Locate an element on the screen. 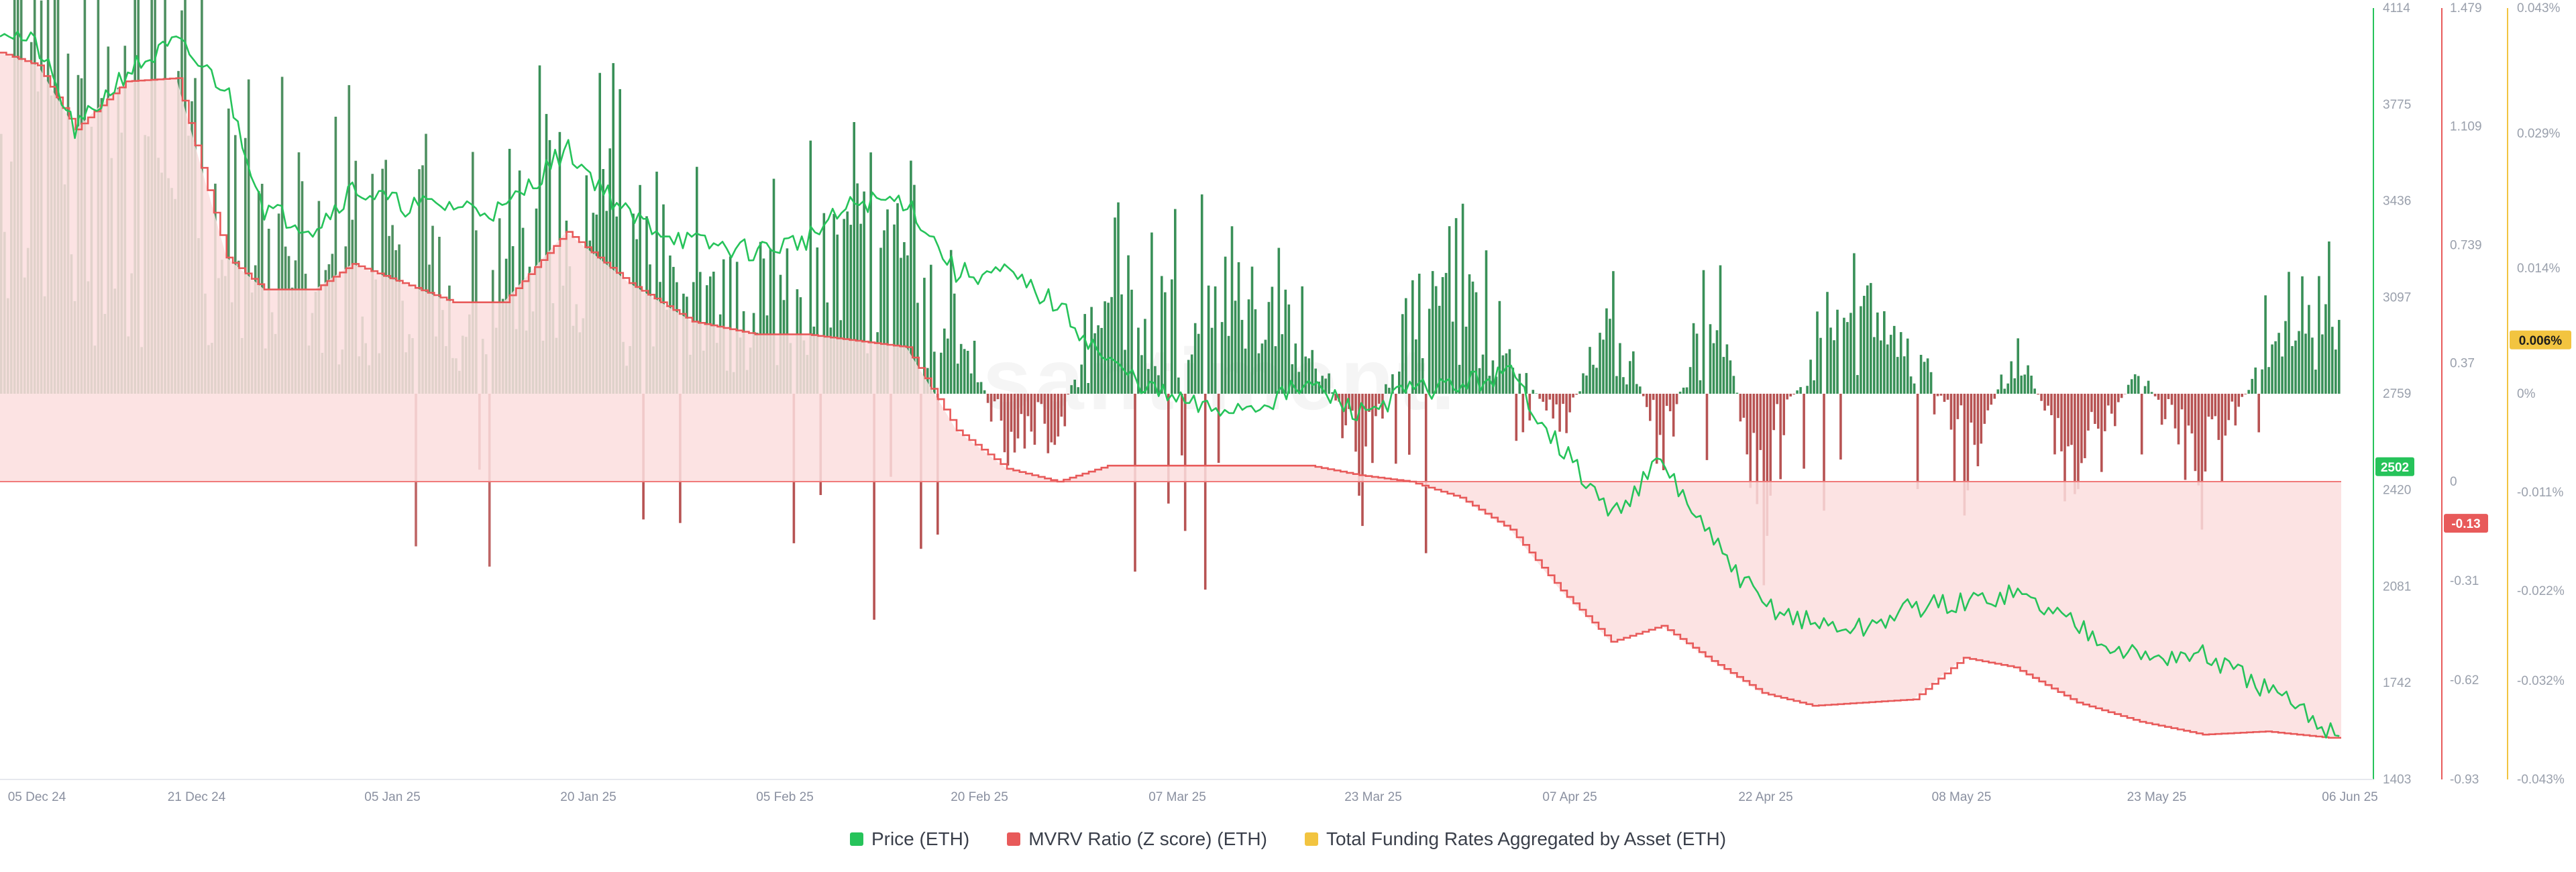 Image resolution: width=2576 pixels, height=872 pixels. legend-item-mvrv: MVRV Ratio (Z score) (ETH) is located at coordinates (1137, 839).